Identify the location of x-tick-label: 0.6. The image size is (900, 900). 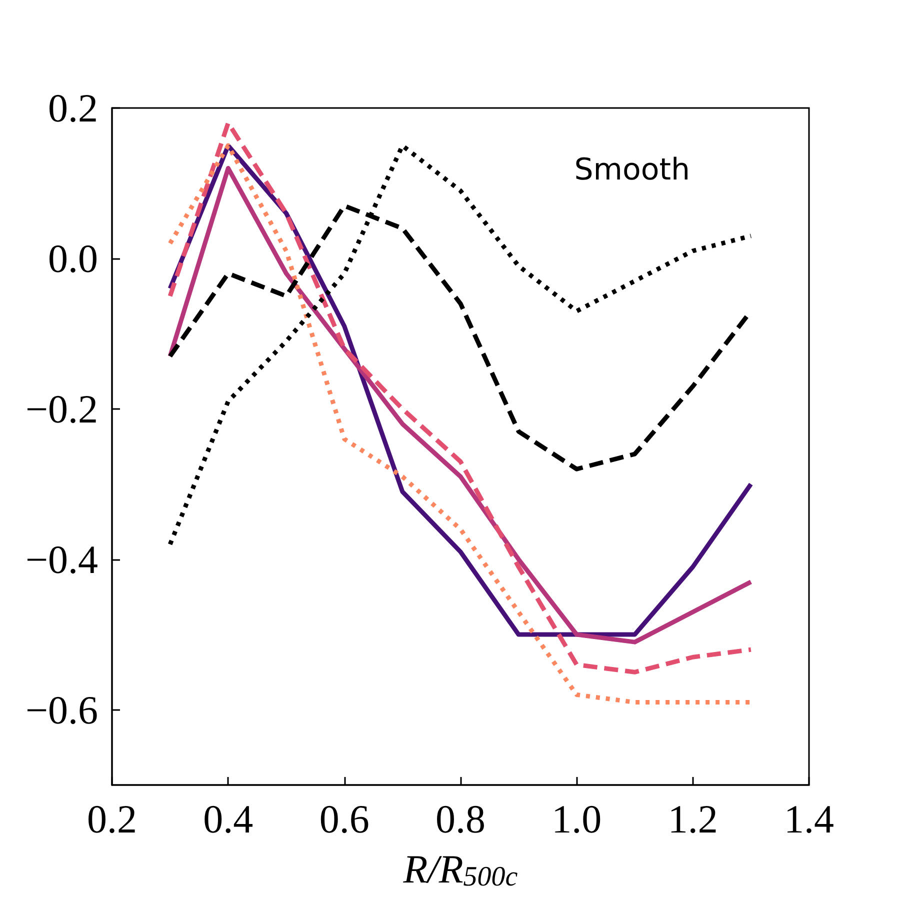
(344, 819).